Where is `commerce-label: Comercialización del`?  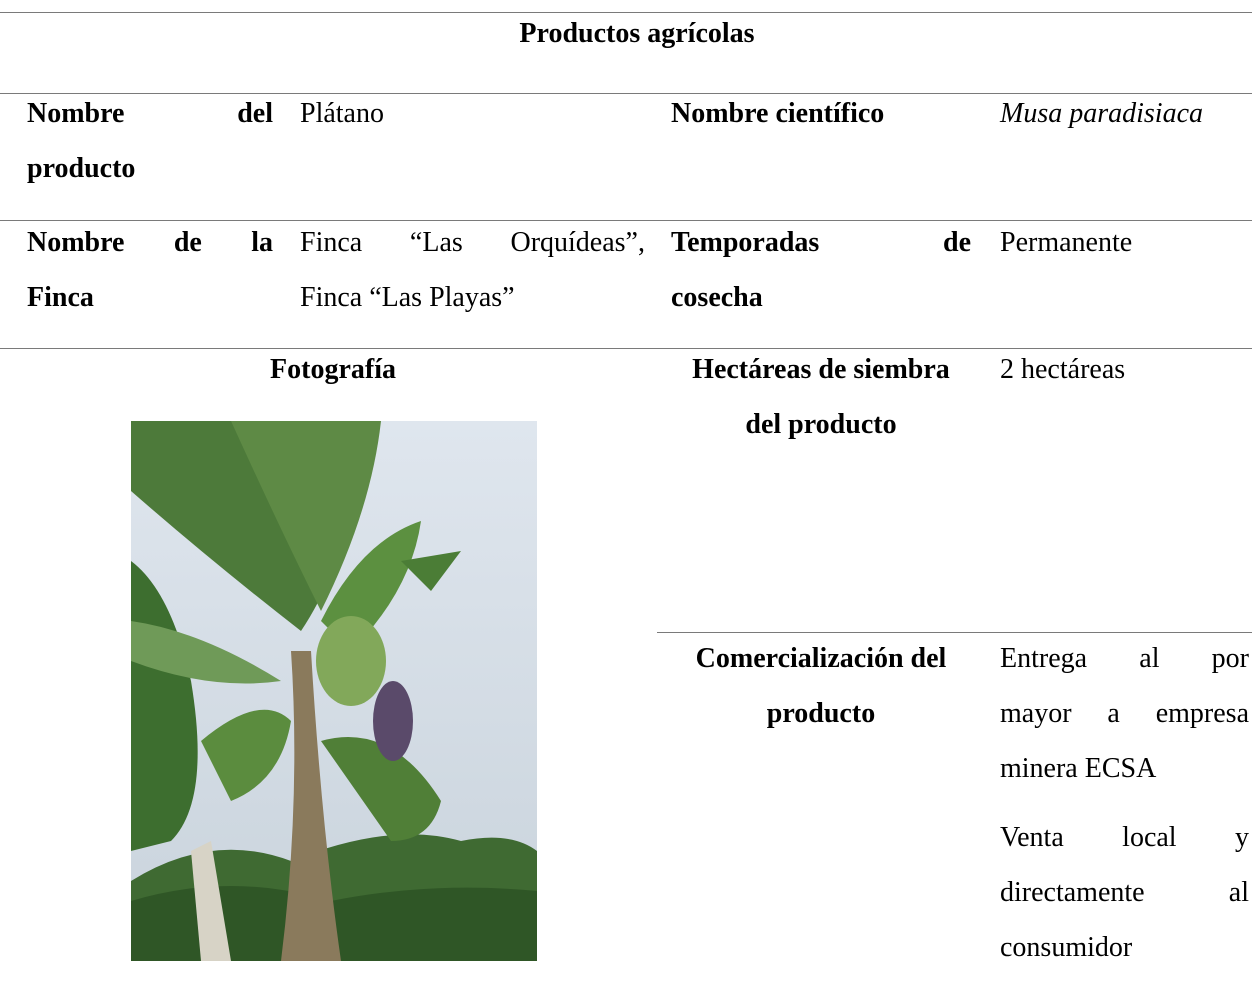
commerce-label: Comercialización del is located at coordinates (821, 658).